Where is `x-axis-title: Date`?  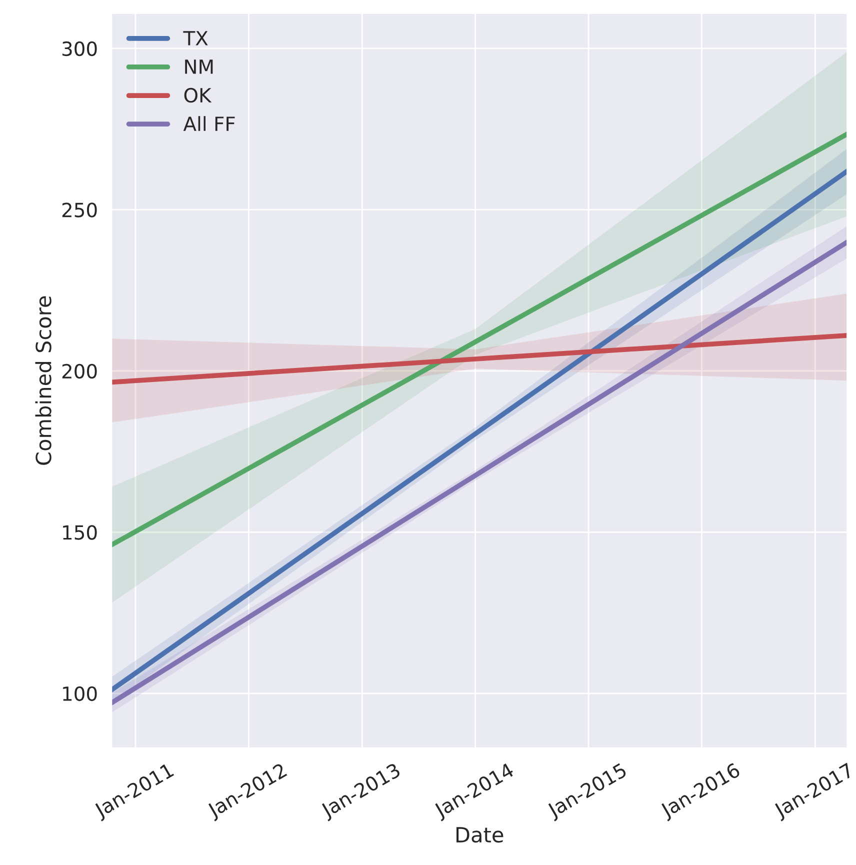
x-axis-title: Date is located at coordinates (480, 835).